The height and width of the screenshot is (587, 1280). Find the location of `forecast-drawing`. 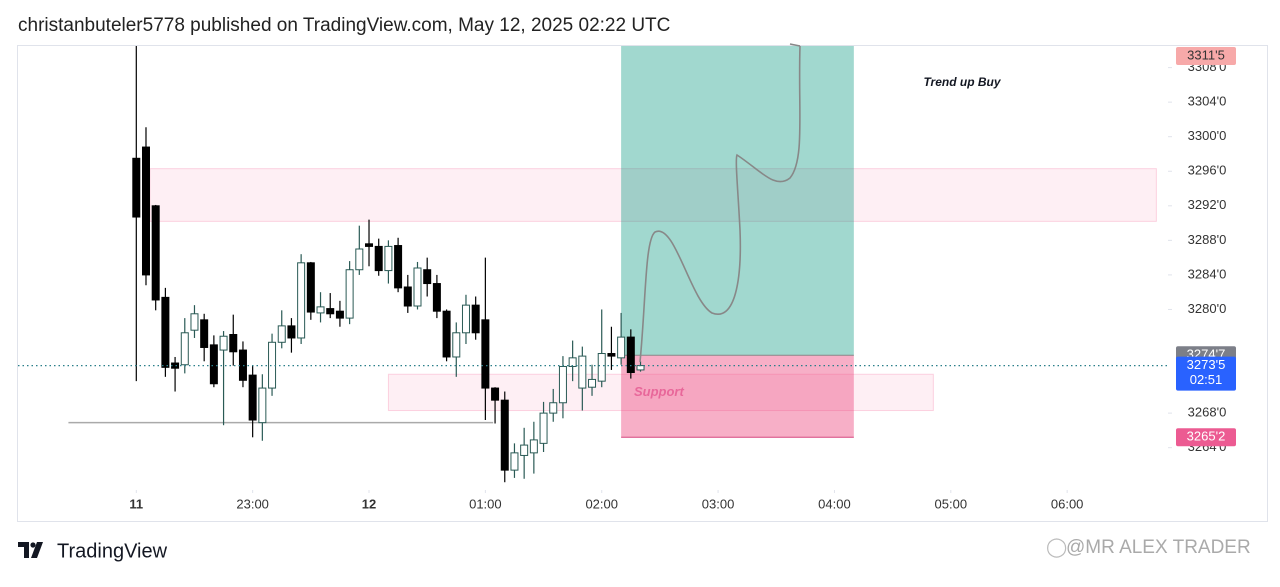

forecast-drawing is located at coordinates (720, 203).